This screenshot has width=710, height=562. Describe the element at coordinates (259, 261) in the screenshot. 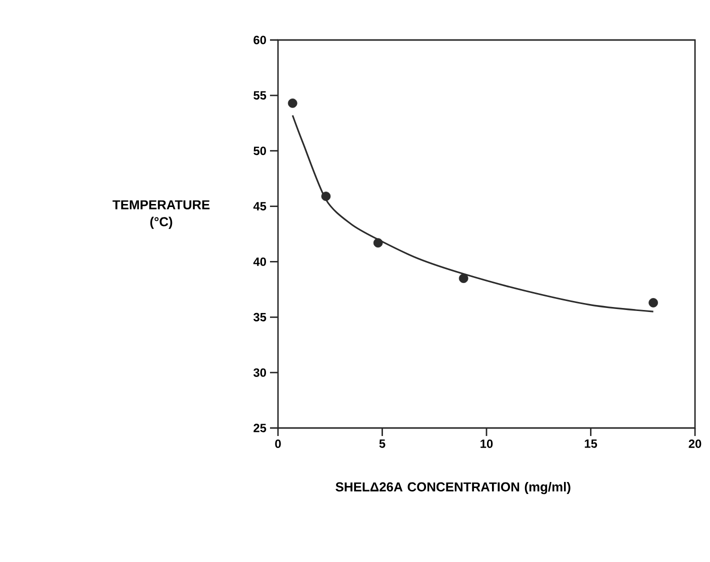

I see `y-tick-label: 40` at that location.